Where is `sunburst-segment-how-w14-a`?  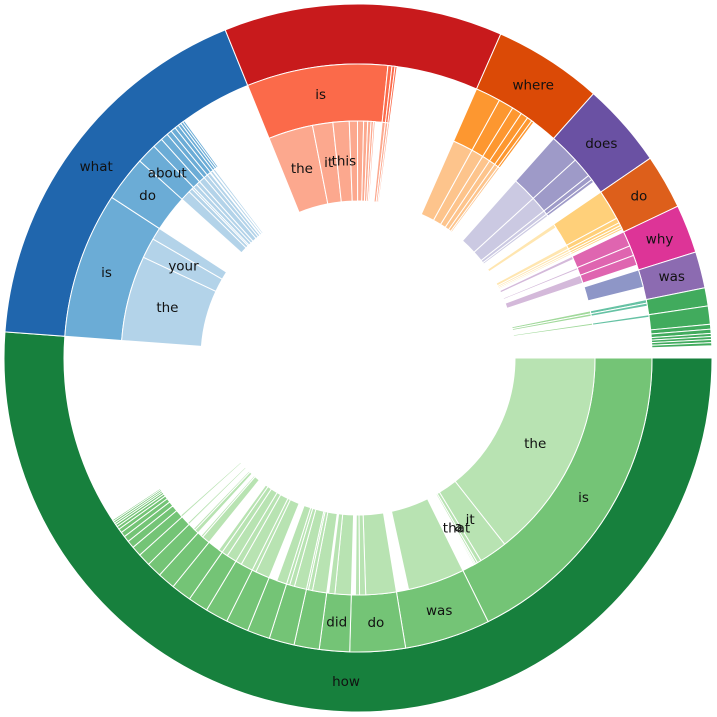 sunburst-segment-how-w14-a is located at coordinates (217, 496).